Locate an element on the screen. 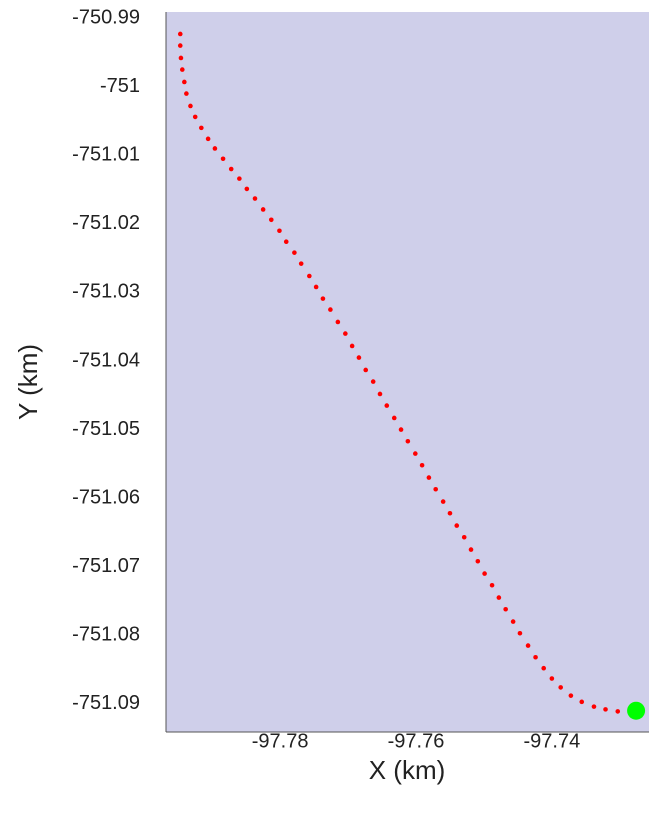 Image resolution: width=649 pixels, height=819 pixels. y-tick-label: -750.99 is located at coordinates (106, 17).